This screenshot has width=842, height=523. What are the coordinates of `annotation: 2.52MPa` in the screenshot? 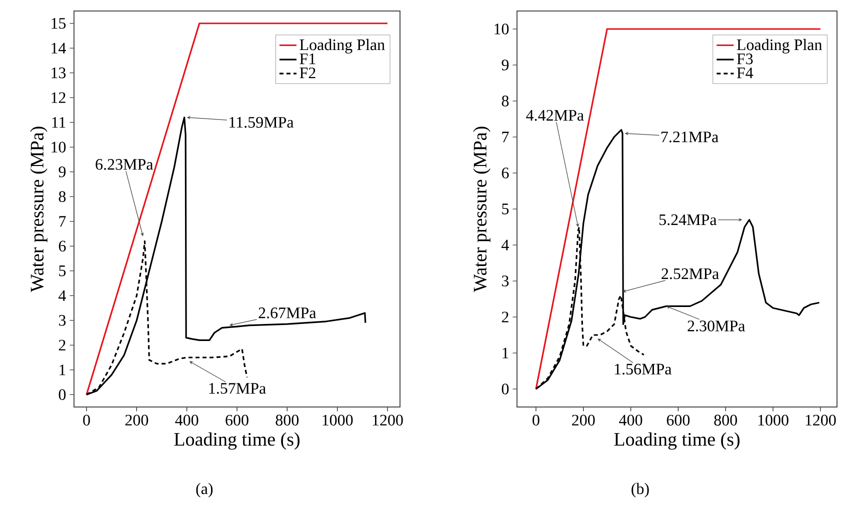 It's located at (690, 274).